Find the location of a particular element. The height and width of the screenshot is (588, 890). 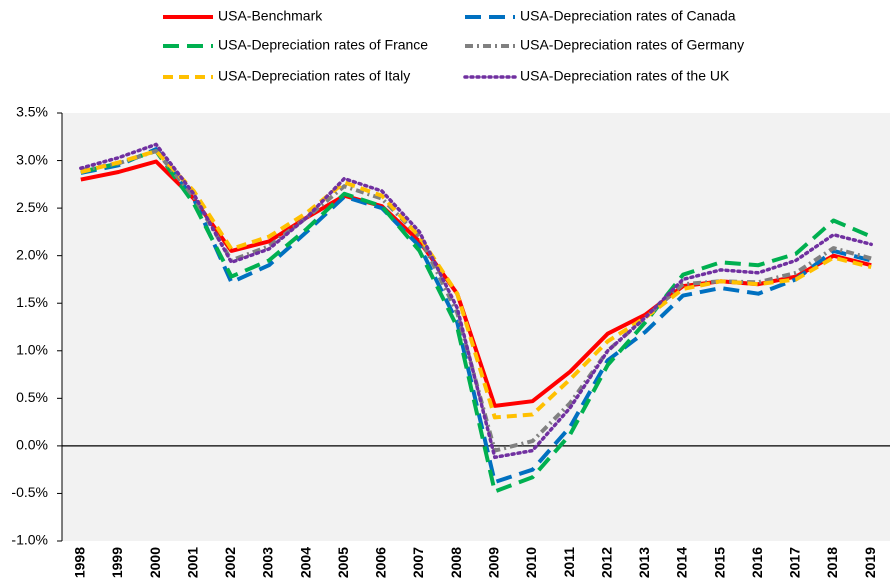

x-tick-label: 2017 is located at coordinates (795, 562).